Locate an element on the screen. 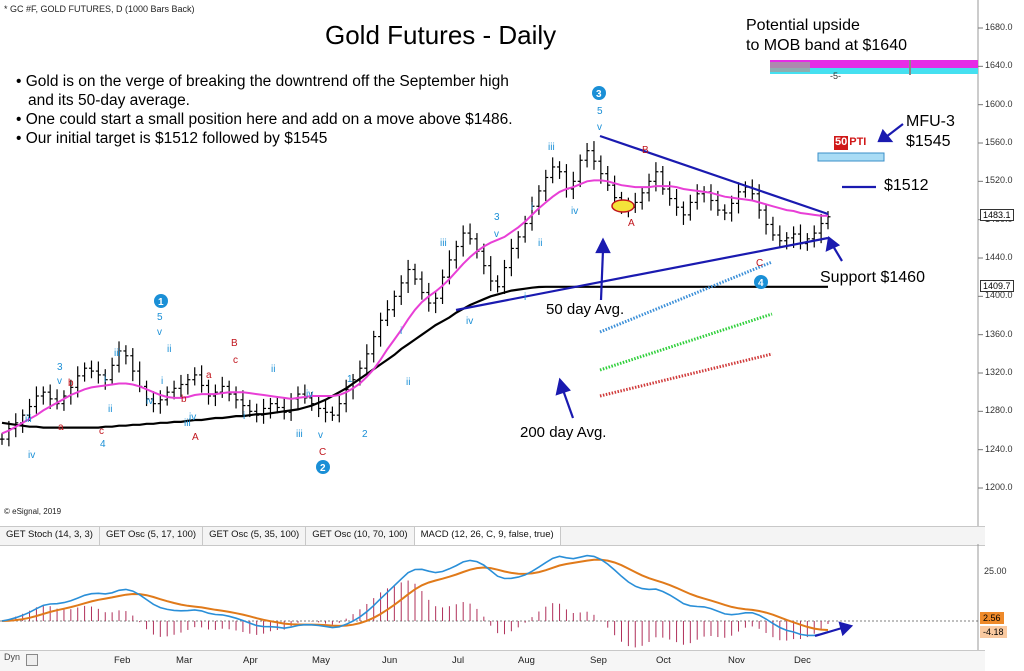  highlight-ellipse is located at coordinates (623, 206).